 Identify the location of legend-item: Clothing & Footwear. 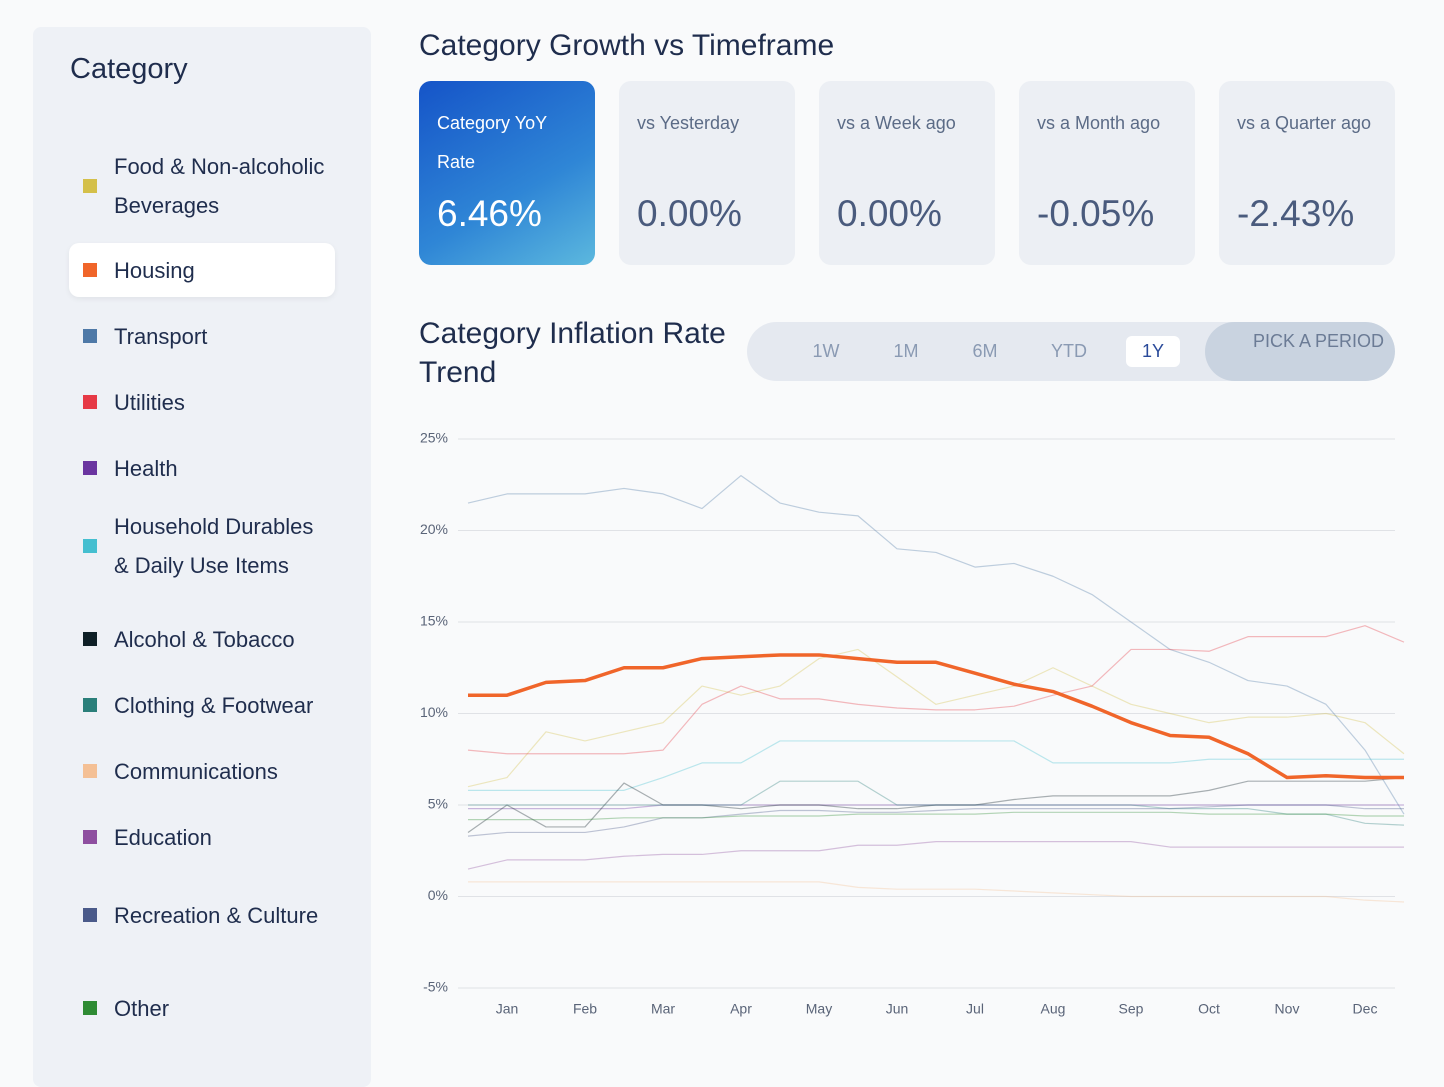
(202, 705).